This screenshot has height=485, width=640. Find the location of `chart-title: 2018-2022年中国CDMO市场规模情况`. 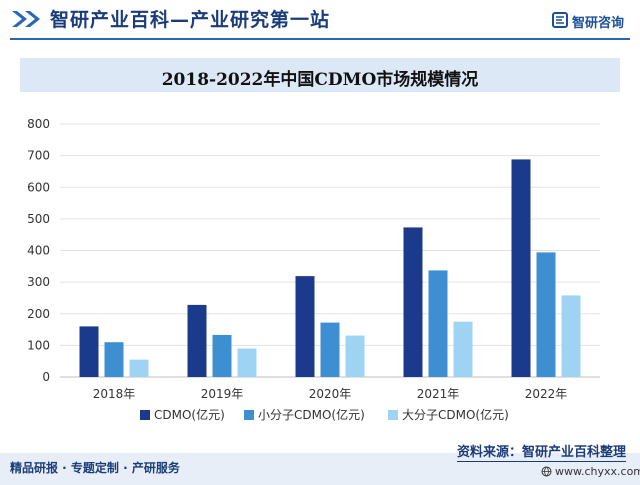

chart-title: 2018-2022年中国CDMO市场规模情况 is located at coordinates (320, 80).